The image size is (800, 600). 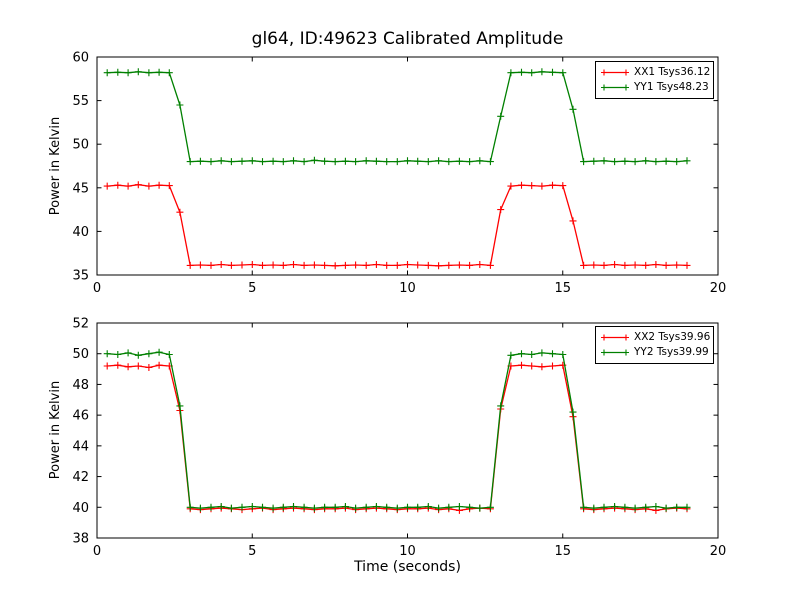 What do you see at coordinates (80, 188) in the screenshot?
I see `y-tick-label: 45` at bounding box center [80, 188].